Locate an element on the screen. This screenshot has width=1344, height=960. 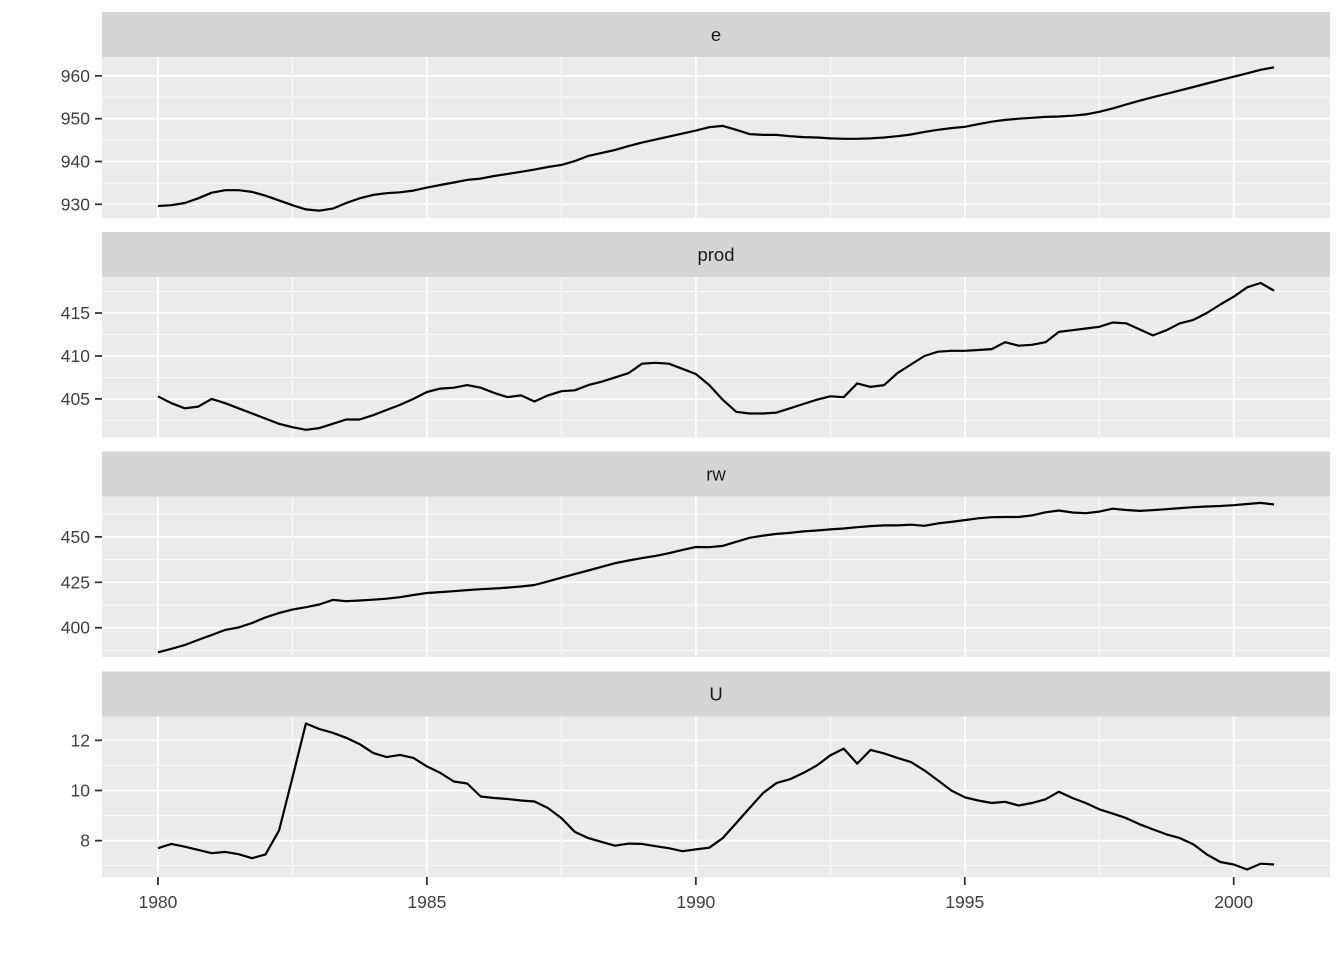
x-axis: 1980 1985 1990 1995 2000 is located at coordinates (695, 894).